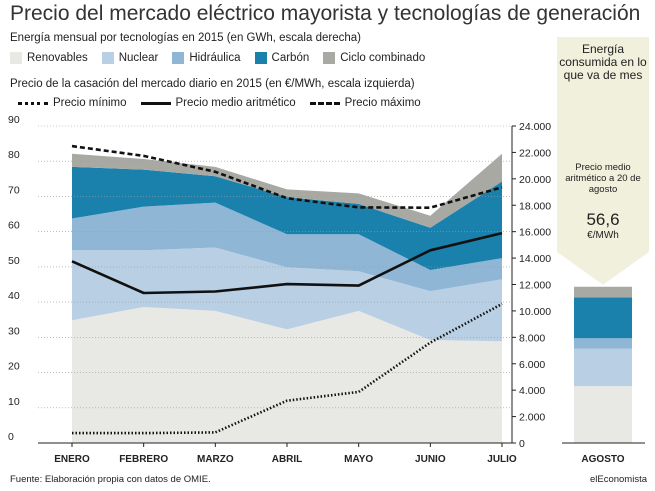  I want to click on august-label: AGOSTO, so click(602, 459).